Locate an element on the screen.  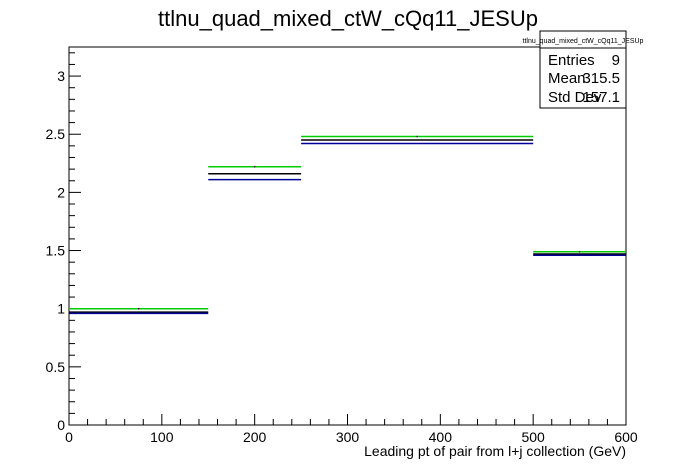
x-axis: 0 100 200 300 400 500 600 is located at coordinates (351, 429).